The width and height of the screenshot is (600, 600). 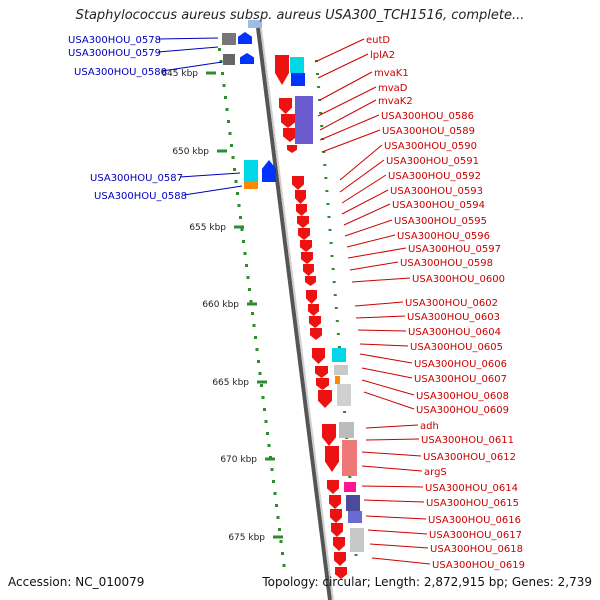 I want to click on kbp-label: 670 kbp, so click(x=238, y=460).